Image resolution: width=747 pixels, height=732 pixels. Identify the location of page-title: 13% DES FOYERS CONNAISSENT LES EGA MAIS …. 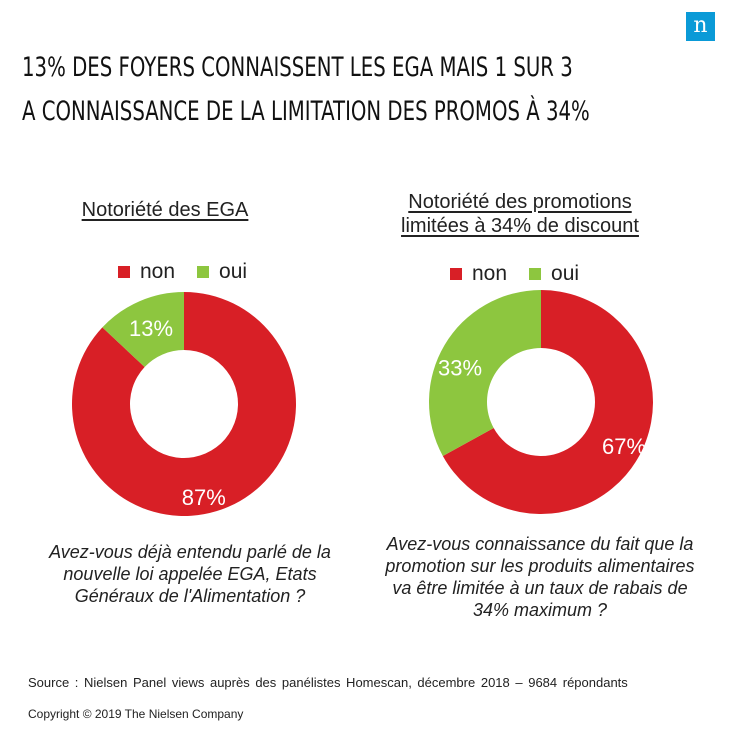
(306, 90).